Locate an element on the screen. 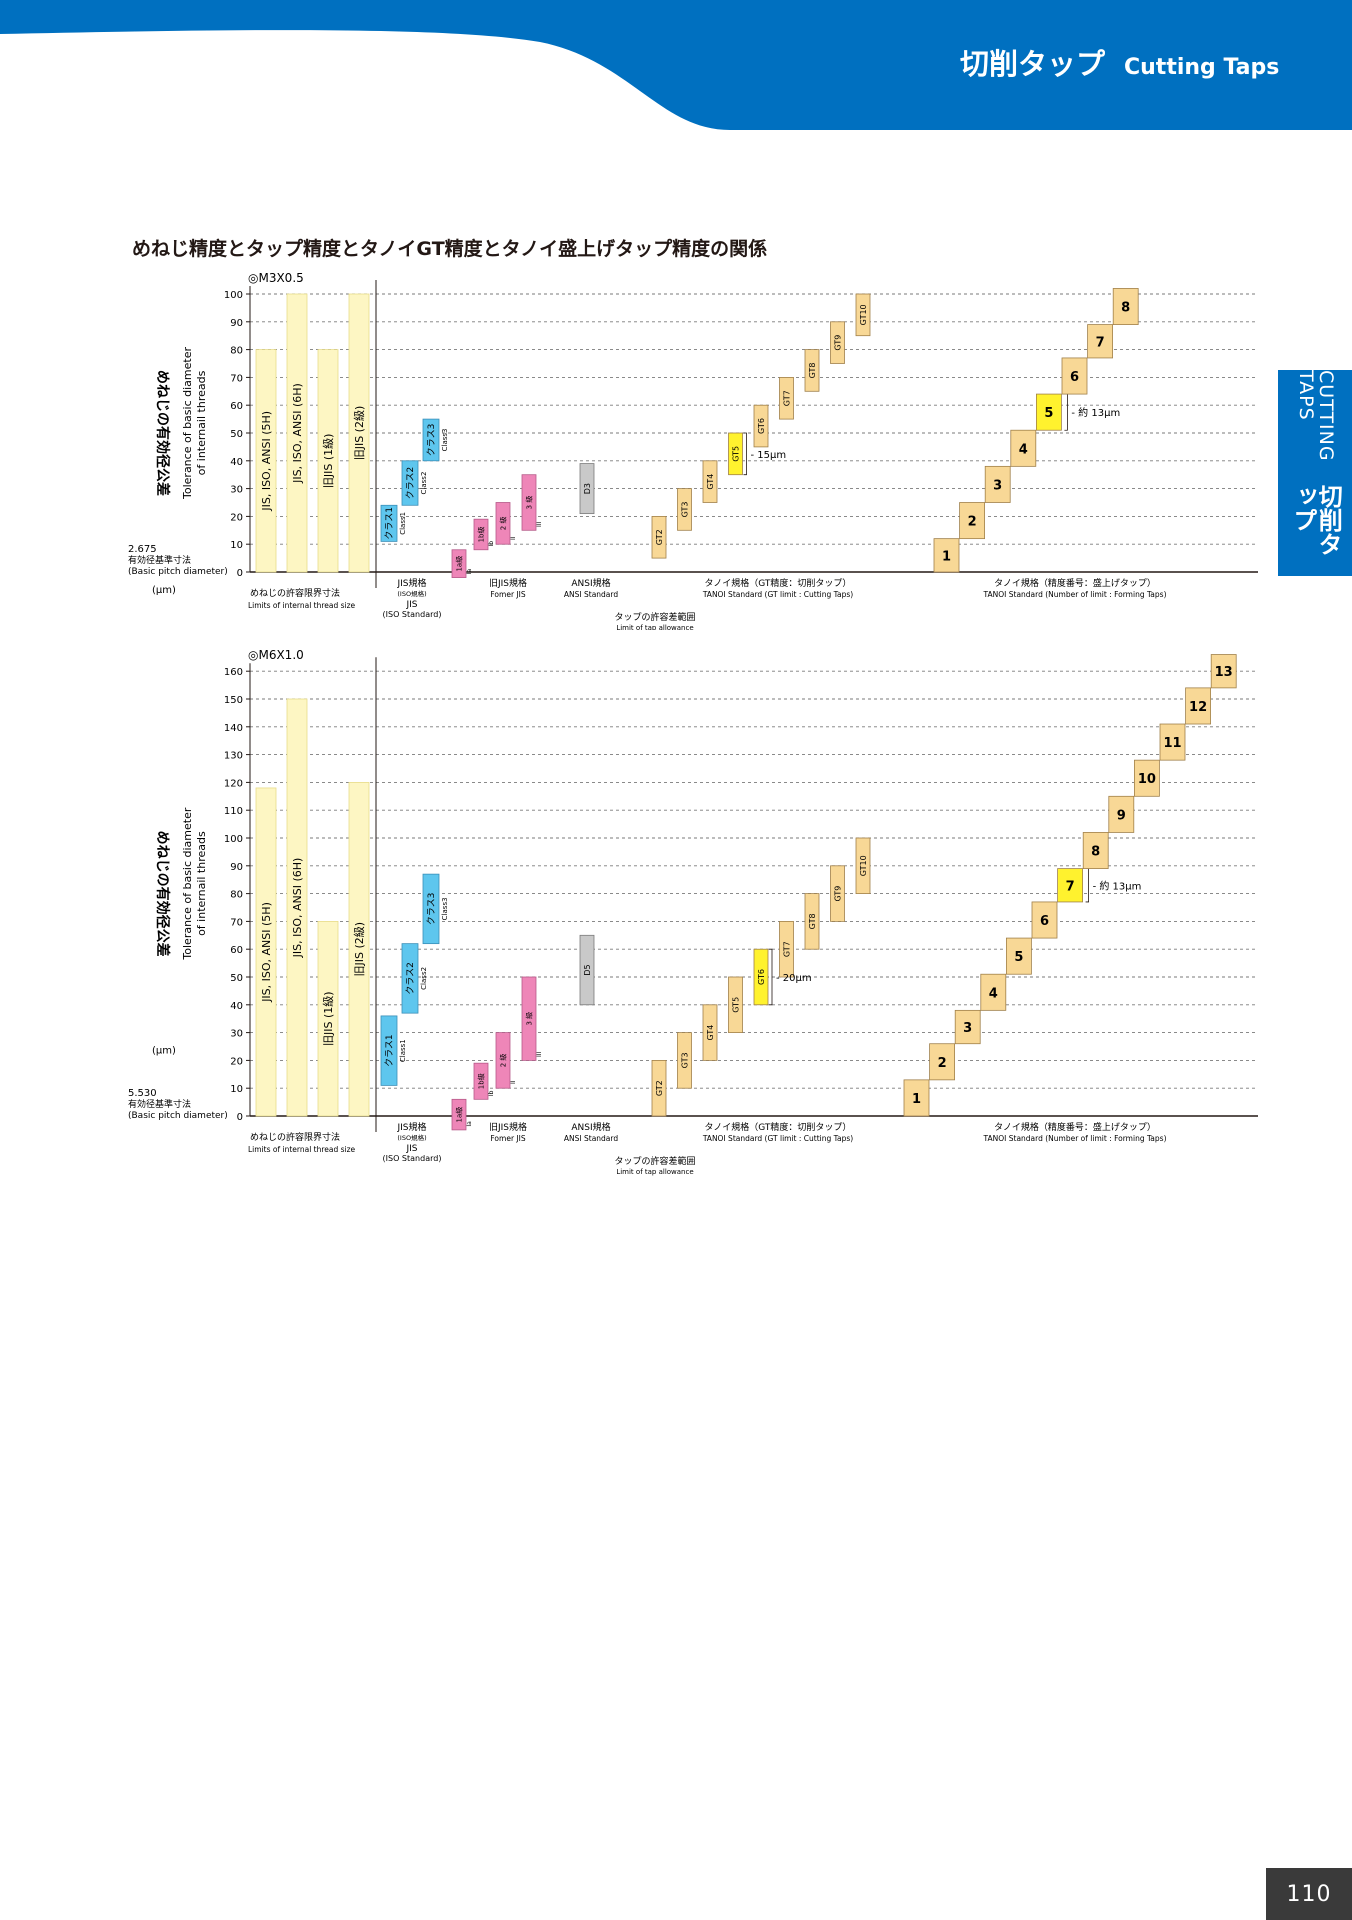 The width and height of the screenshot is (1352, 1920). internal-thread-bar-label: JIS, ISO, ANSI (5H) is located at coordinates (266, 461).